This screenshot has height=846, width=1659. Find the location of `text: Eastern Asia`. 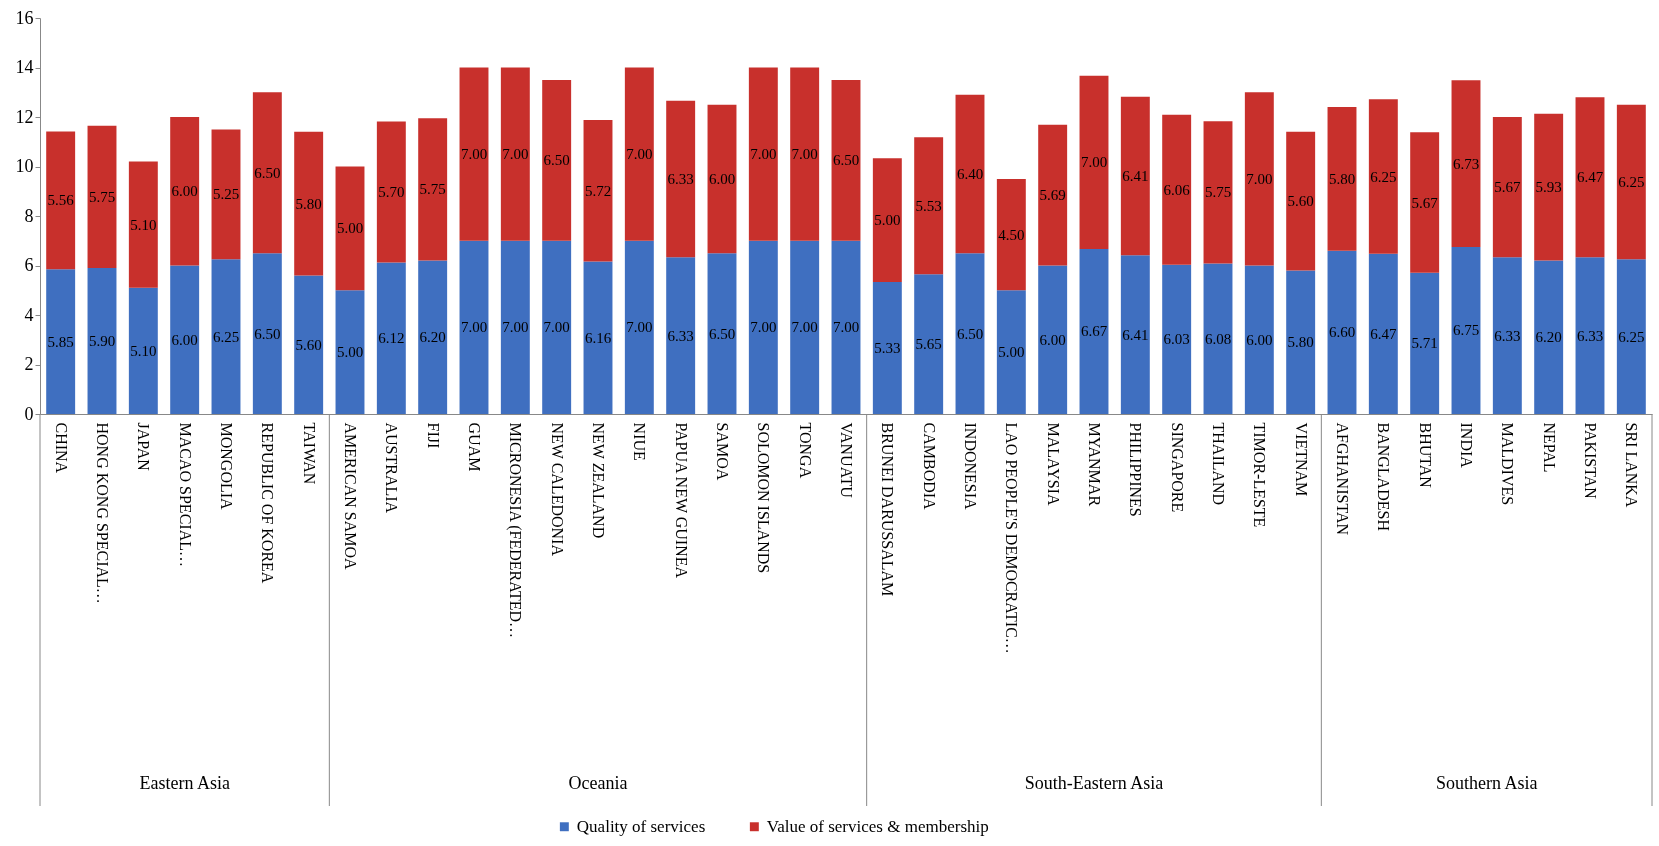

text: Eastern Asia is located at coordinates (184, 783).